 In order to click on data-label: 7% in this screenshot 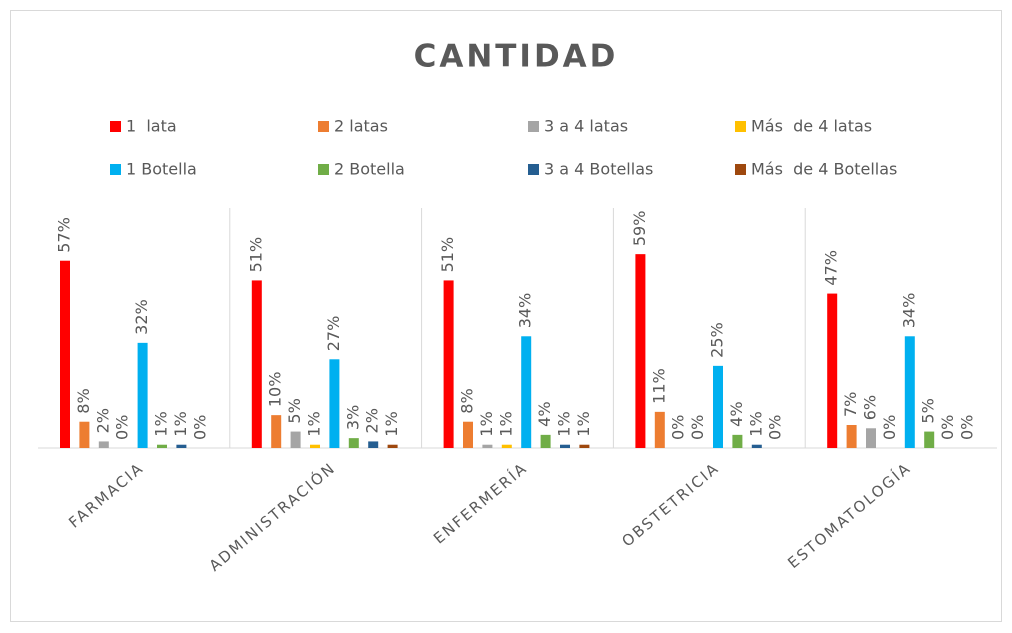, I will do `click(850, 404)`.